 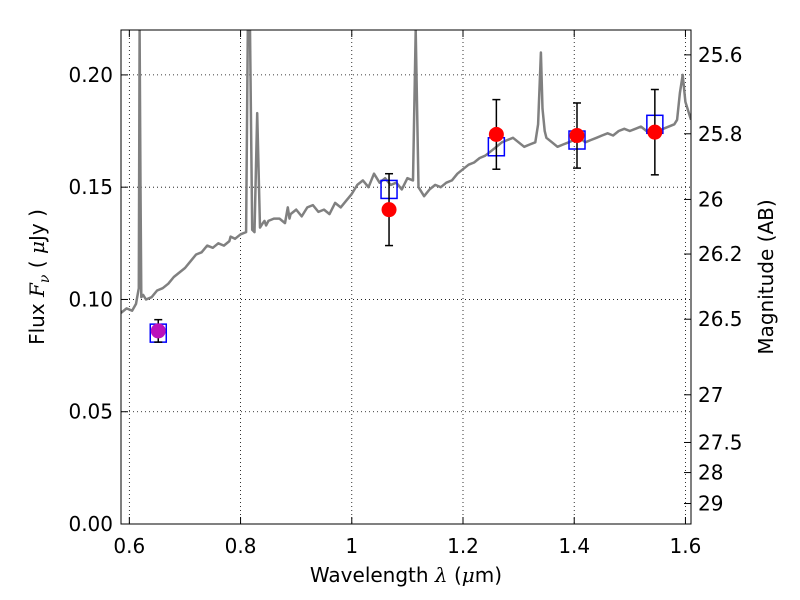 What do you see at coordinates (90, 412) in the screenshot?
I see `y-tick-label: 0.05` at bounding box center [90, 412].